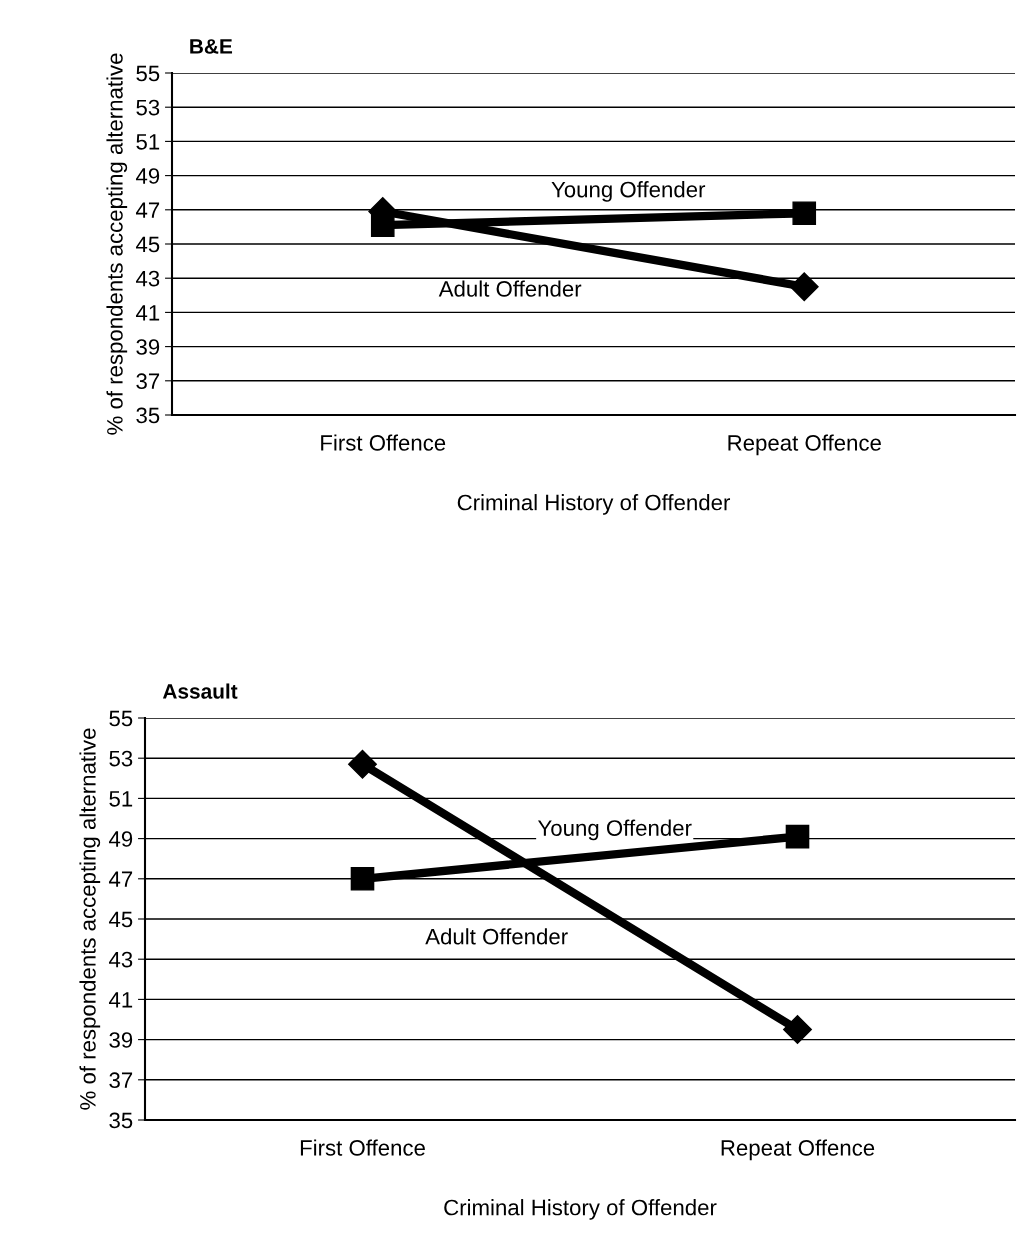  I want to click on chart-title: Assault, so click(200, 691).